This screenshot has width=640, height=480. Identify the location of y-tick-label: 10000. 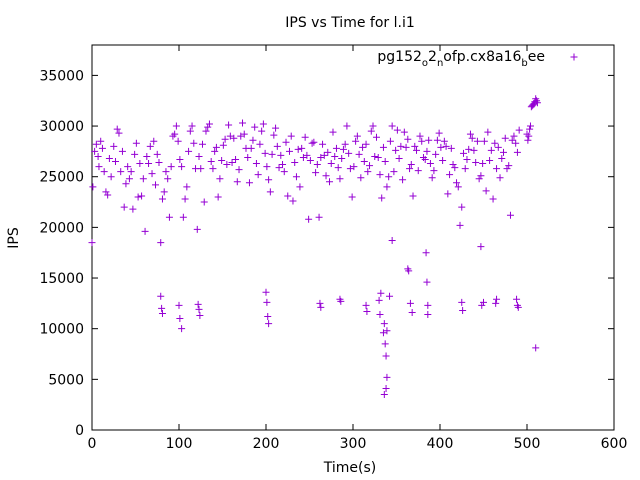
(61, 330).